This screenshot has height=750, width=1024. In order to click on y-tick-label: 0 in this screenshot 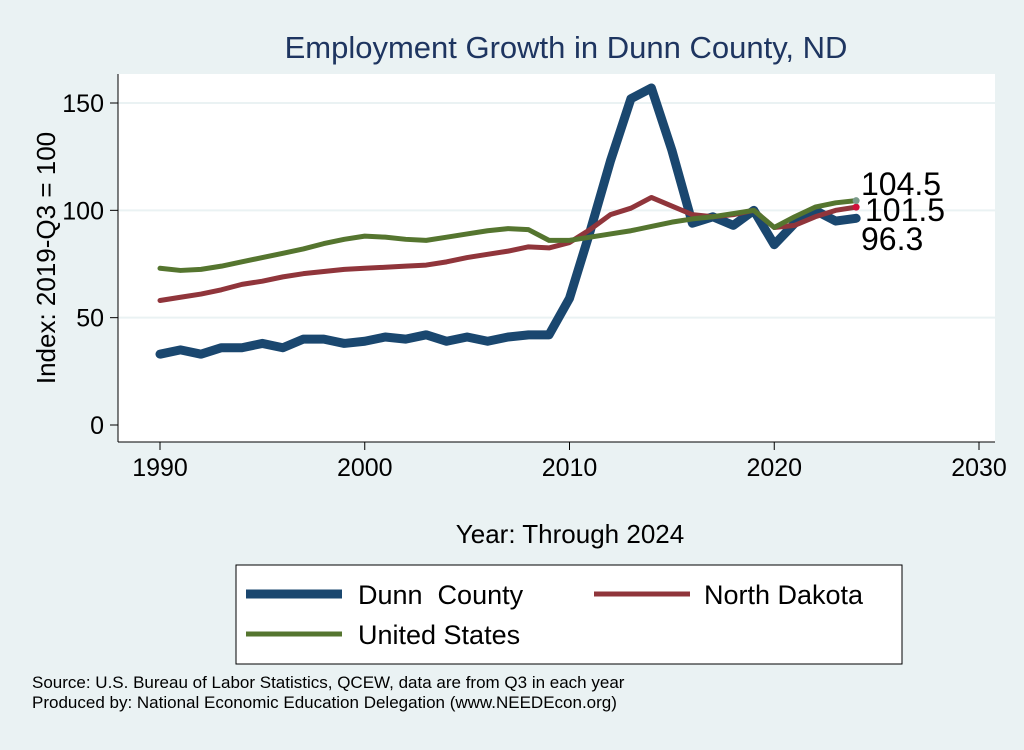, I will do `click(97, 426)`.